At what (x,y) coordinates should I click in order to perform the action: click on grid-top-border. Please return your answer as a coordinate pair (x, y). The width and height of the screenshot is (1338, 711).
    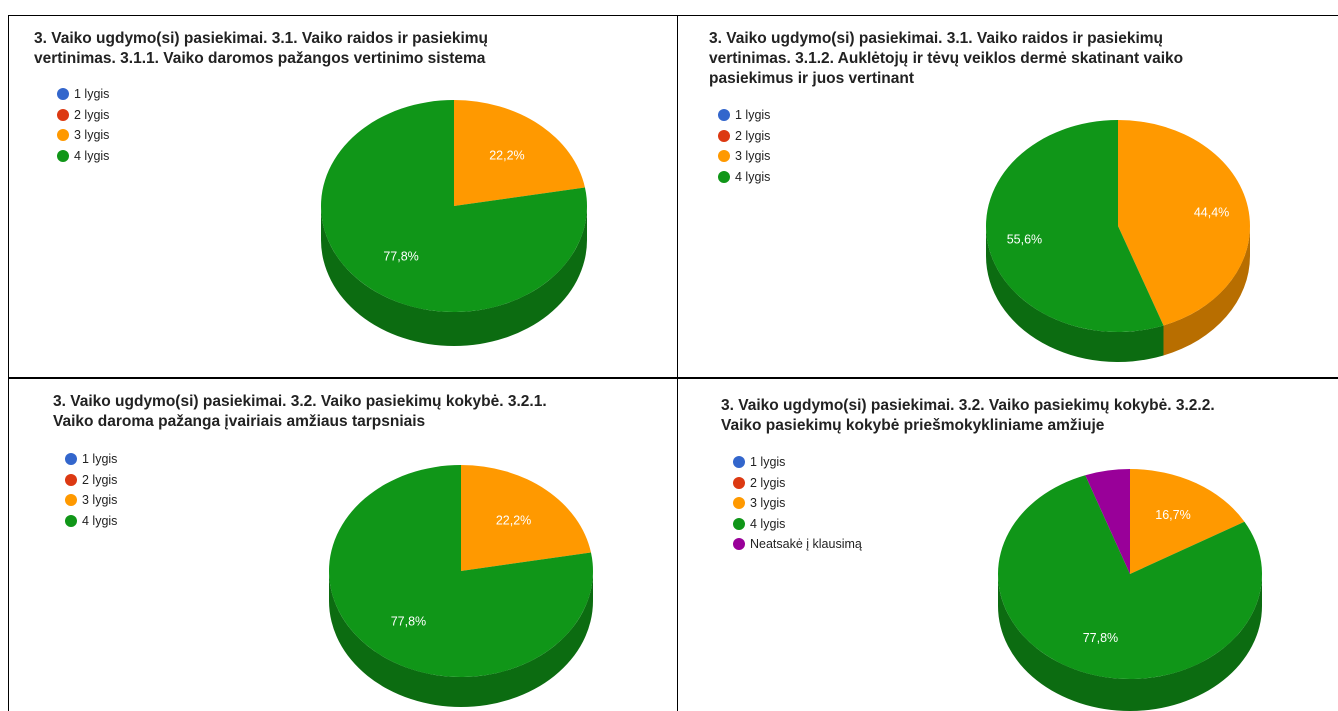
    Looking at the image, I should click on (673, 15).